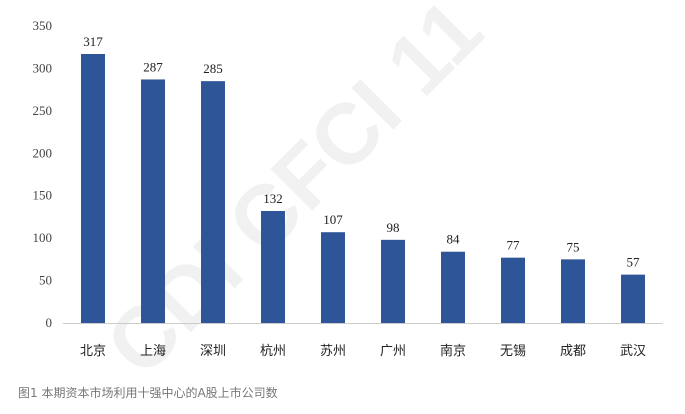  I want to click on x-tick-label: 成都, so click(573, 351).